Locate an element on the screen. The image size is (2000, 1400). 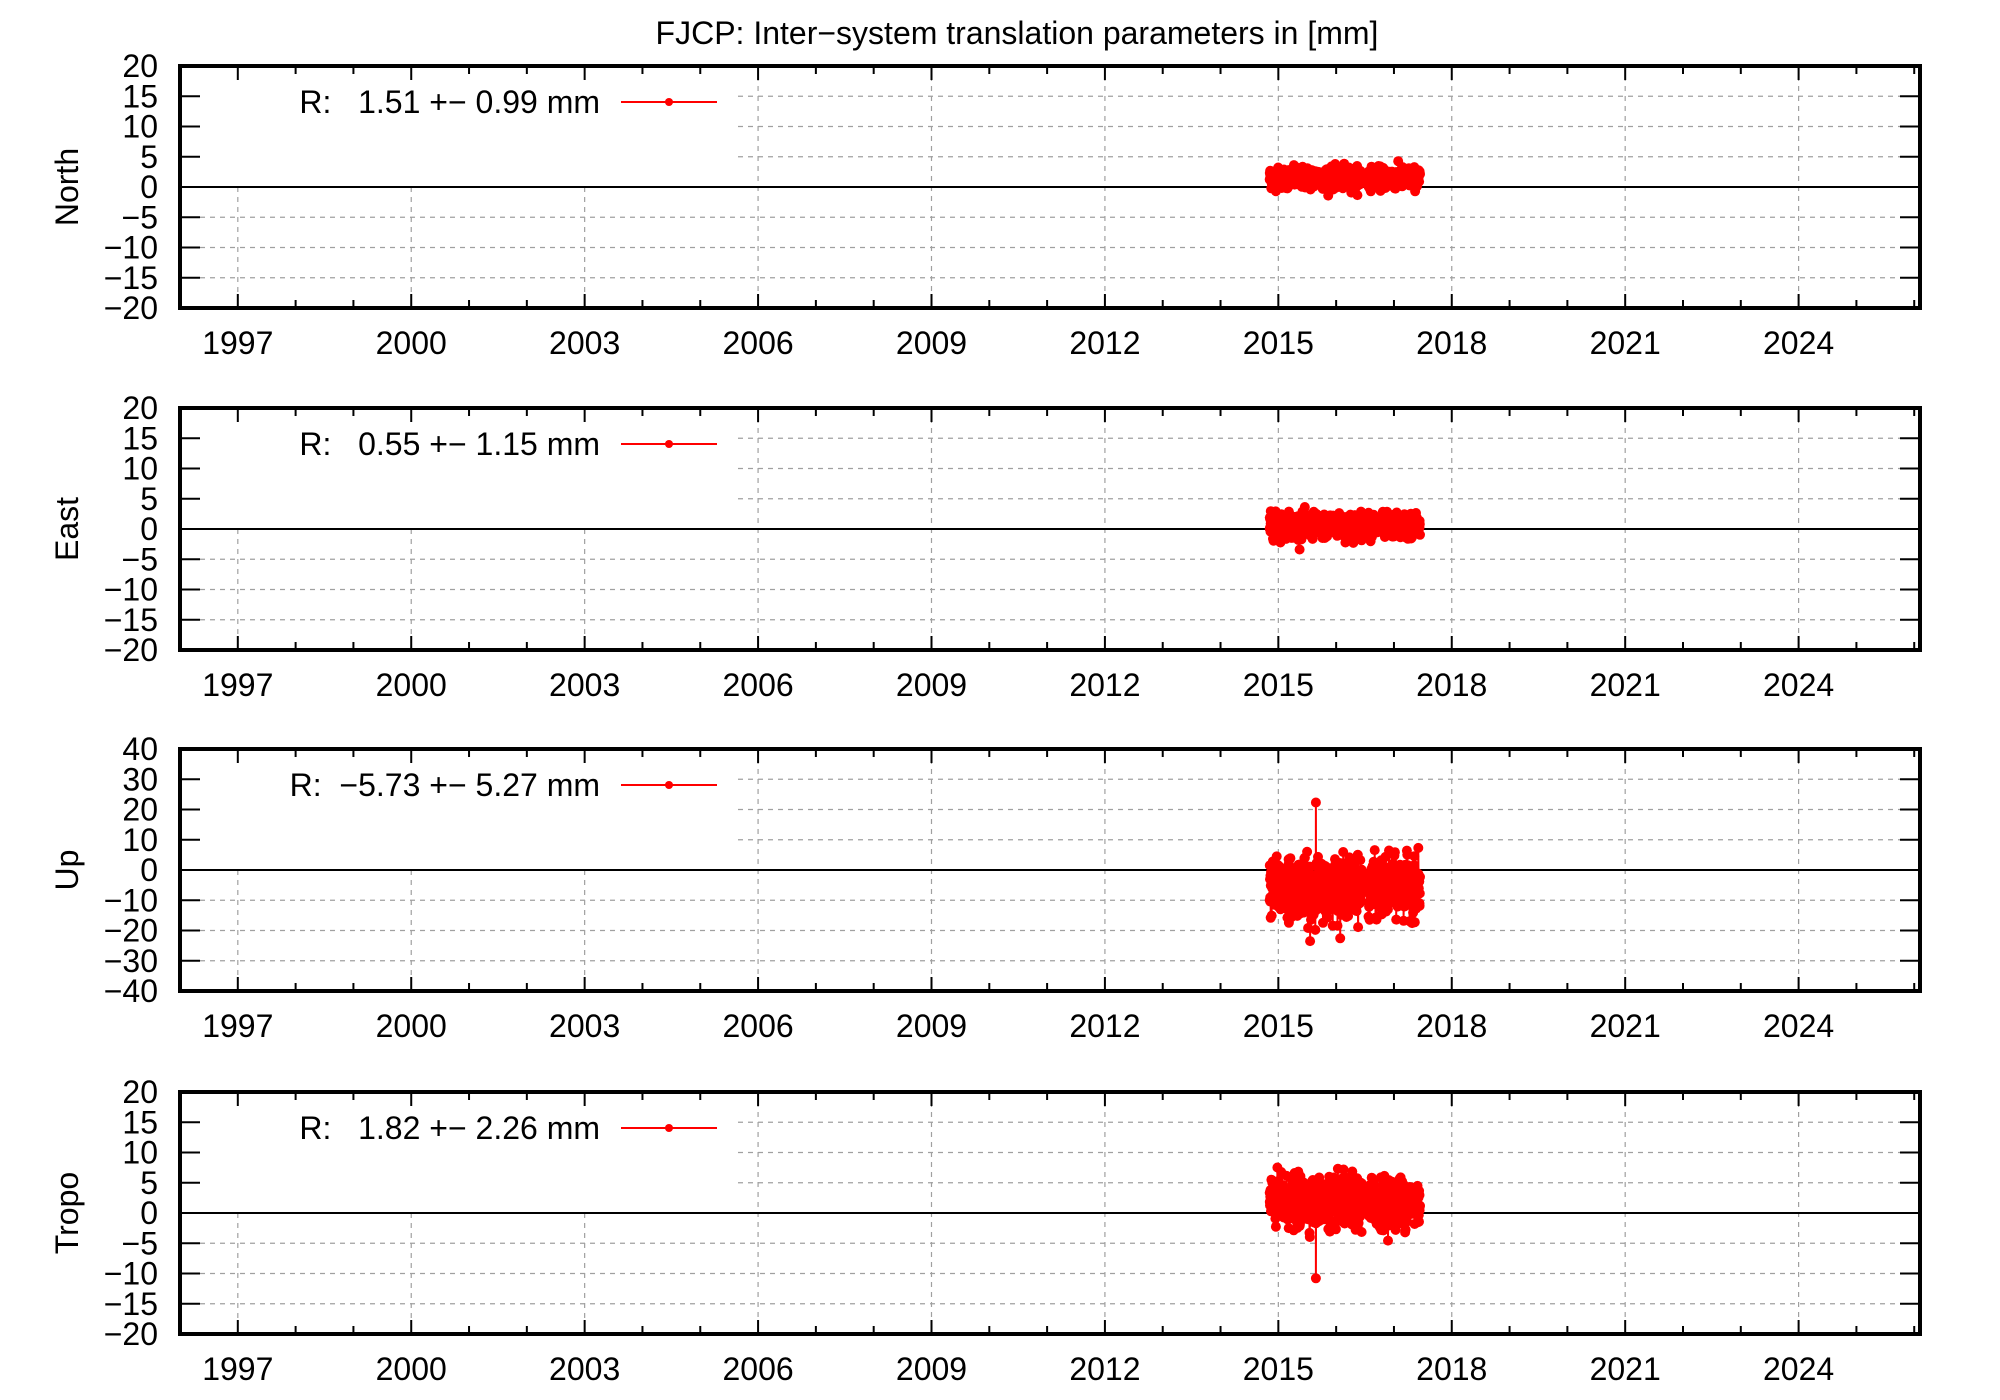
y-tick-label: −40 is located at coordinates (131, 991).